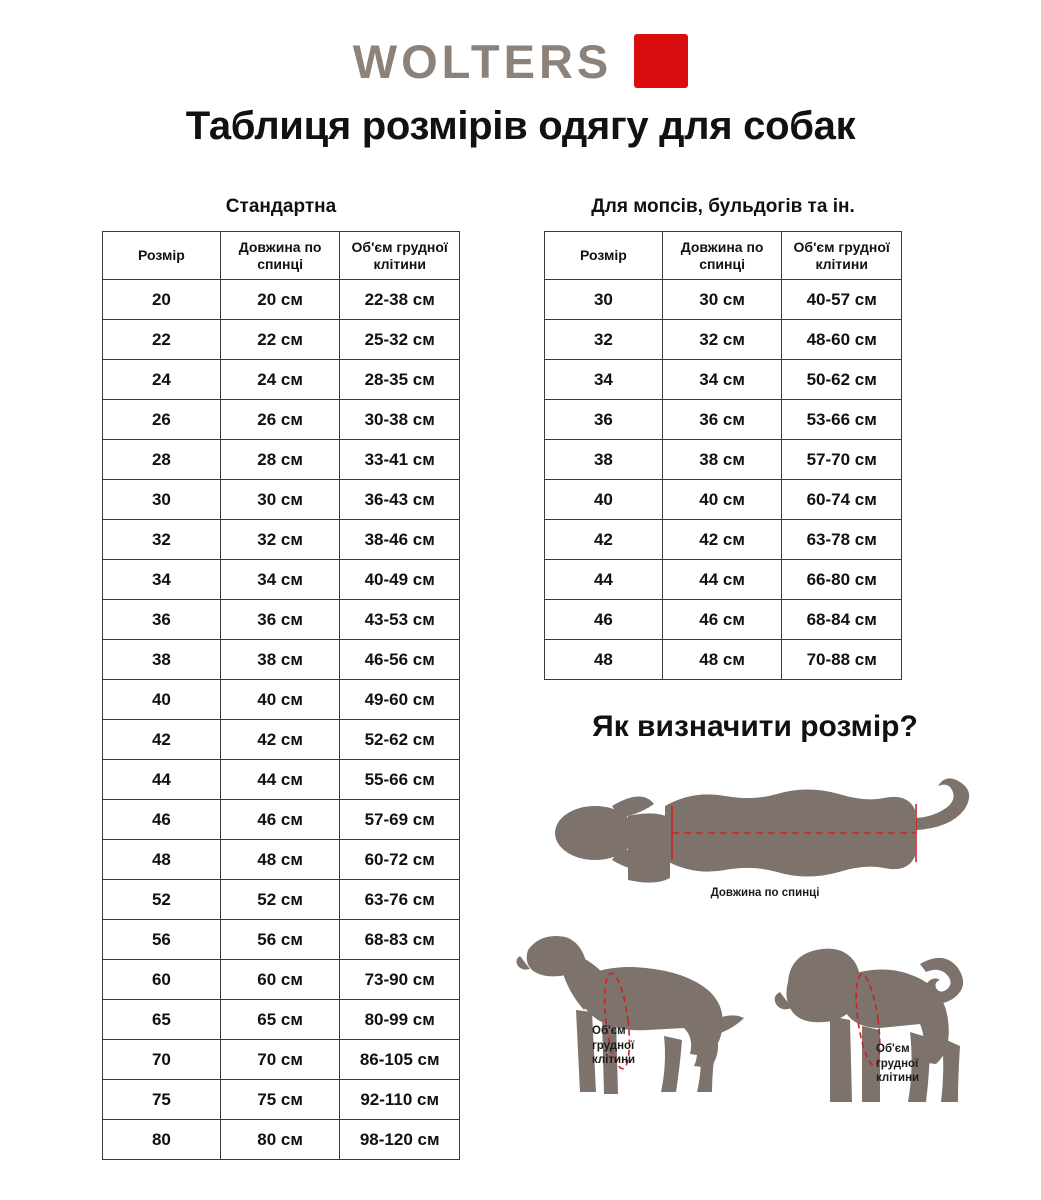  I want to click on cell-chest-girth: 25-32 см, so click(399, 340).